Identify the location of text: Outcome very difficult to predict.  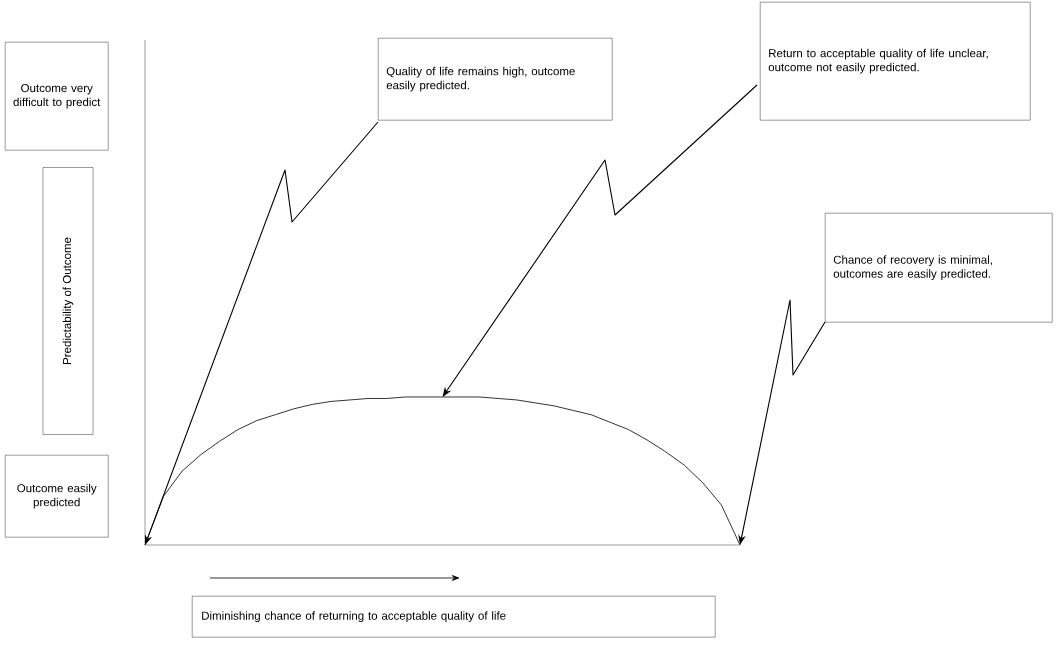
(57, 96).